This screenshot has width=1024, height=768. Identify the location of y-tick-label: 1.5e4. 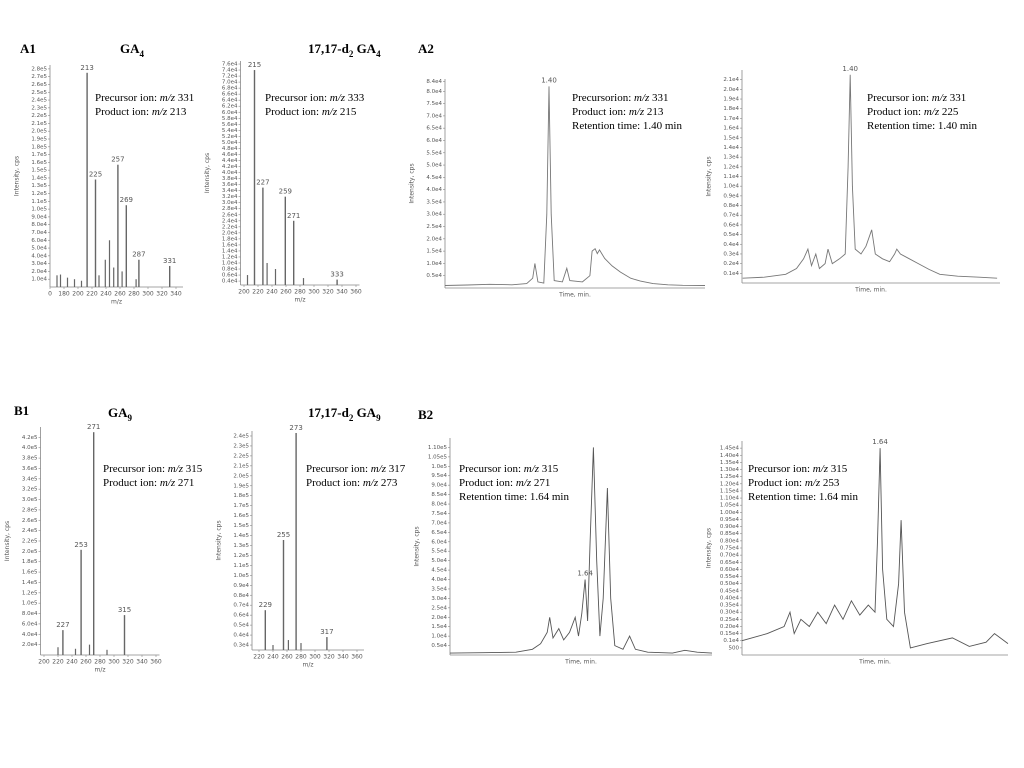
(439, 627).